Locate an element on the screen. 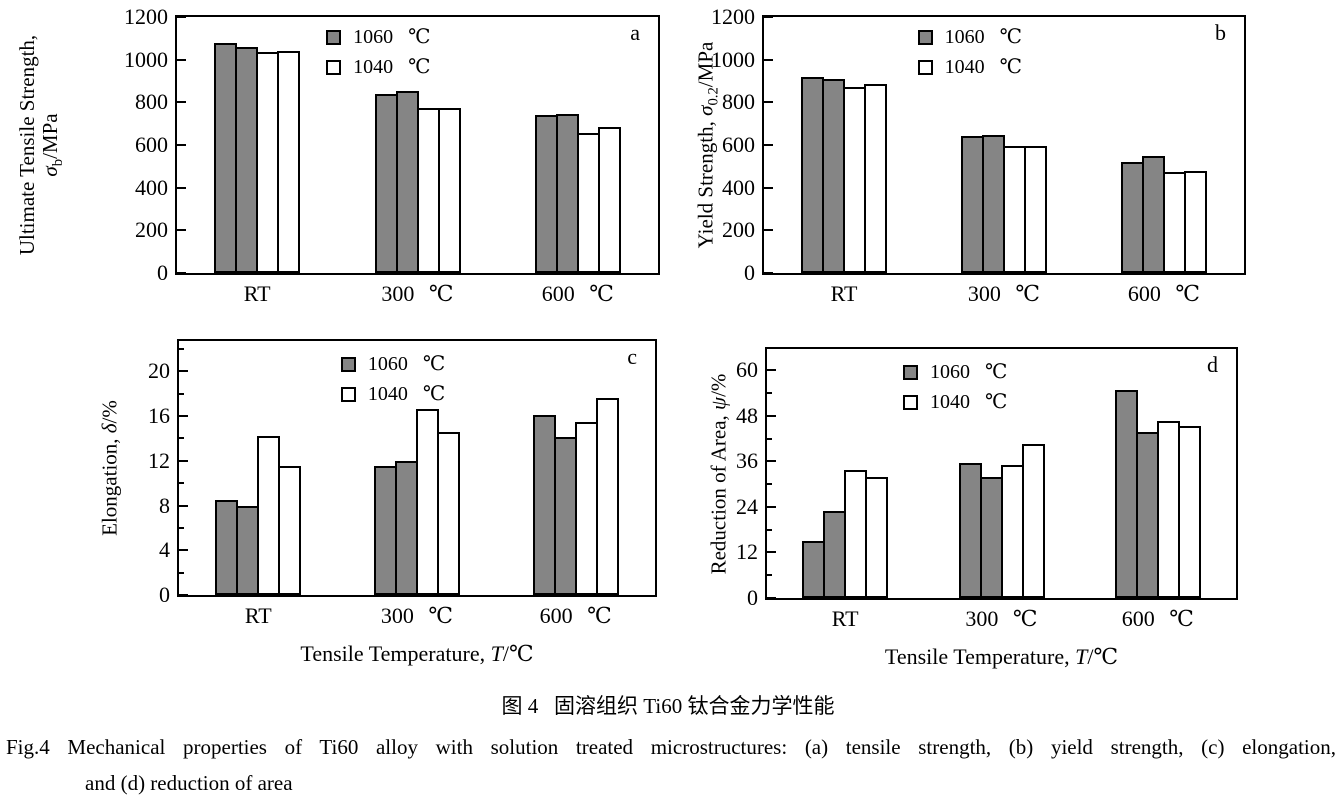  bar-d-cat1-s2 is located at coordinates (1012, 531).